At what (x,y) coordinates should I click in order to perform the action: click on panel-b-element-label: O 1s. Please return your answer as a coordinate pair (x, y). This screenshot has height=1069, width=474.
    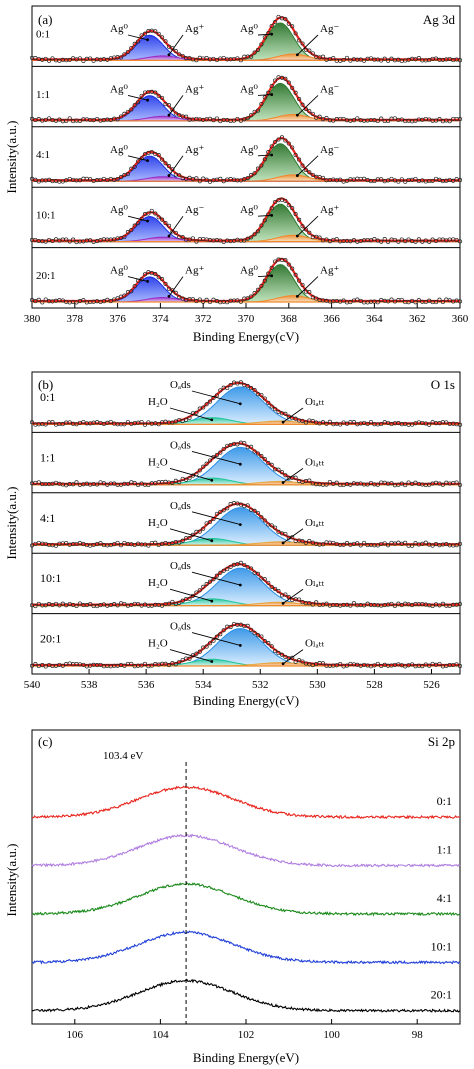
    Looking at the image, I should click on (443, 384).